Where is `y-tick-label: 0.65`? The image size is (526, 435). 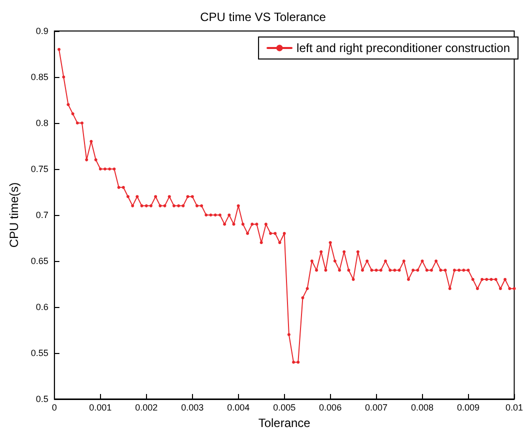
y-tick-label: 0.65 is located at coordinates (39, 261).